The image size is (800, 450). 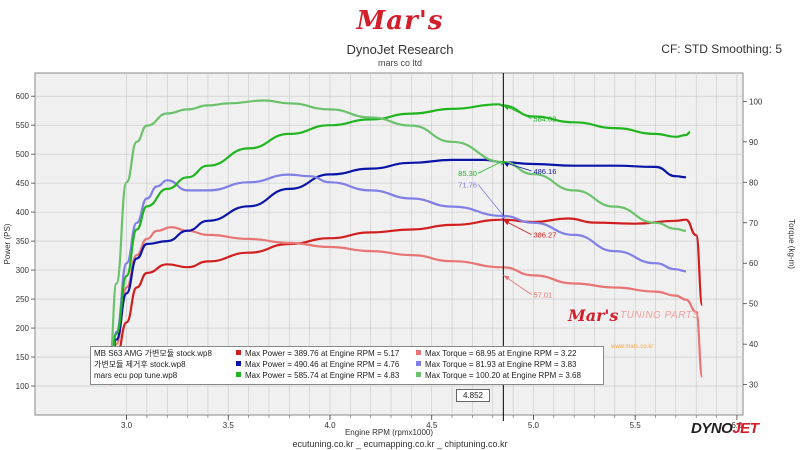 I want to click on legend-power-text: Max Power = 490.46 at Engine RPM = 4.76, so click(x=322, y=364).